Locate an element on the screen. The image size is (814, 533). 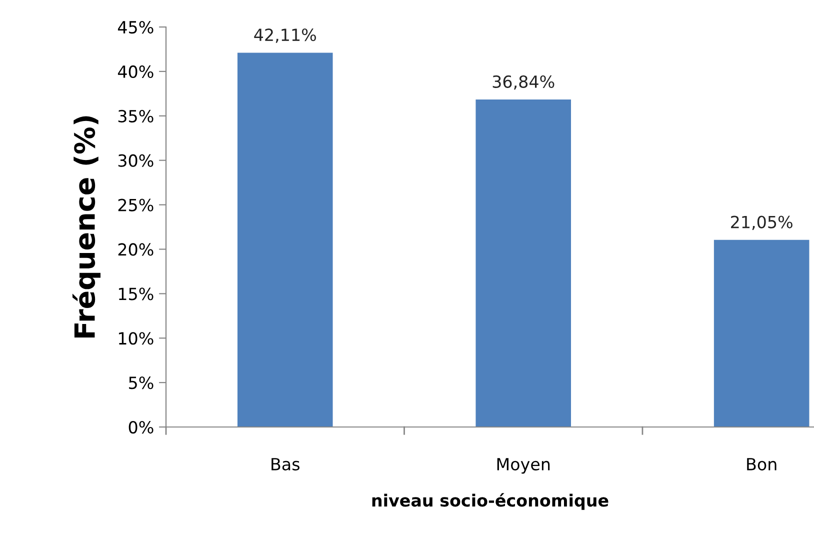
y-tick-label: 10% is located at coordinates (136, 338).